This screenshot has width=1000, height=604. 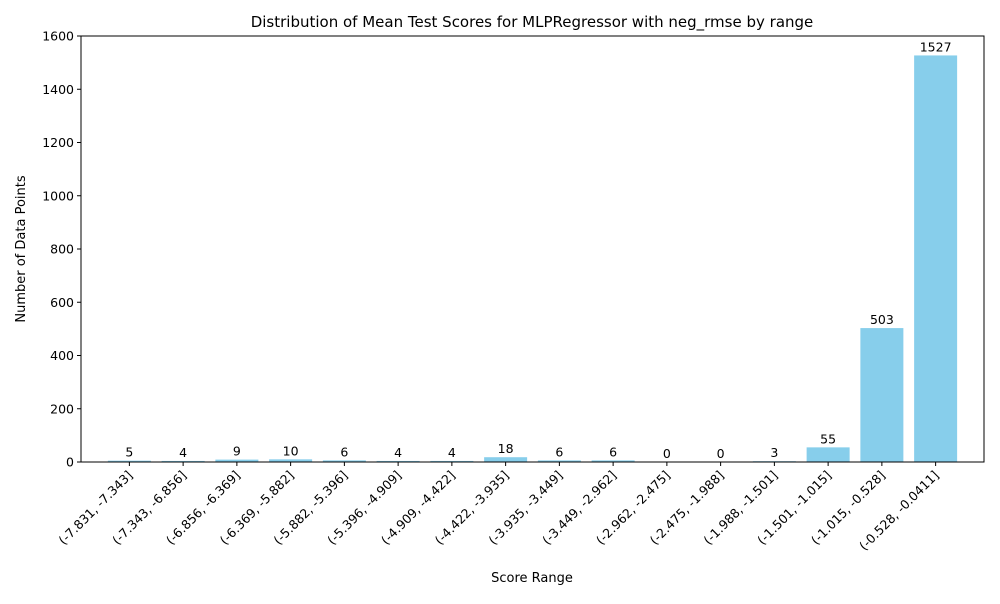 What do you see at coordinates (291, 450) in the screenshot?
I see `bar-value-label: 10` at bounding box center [291, 450].